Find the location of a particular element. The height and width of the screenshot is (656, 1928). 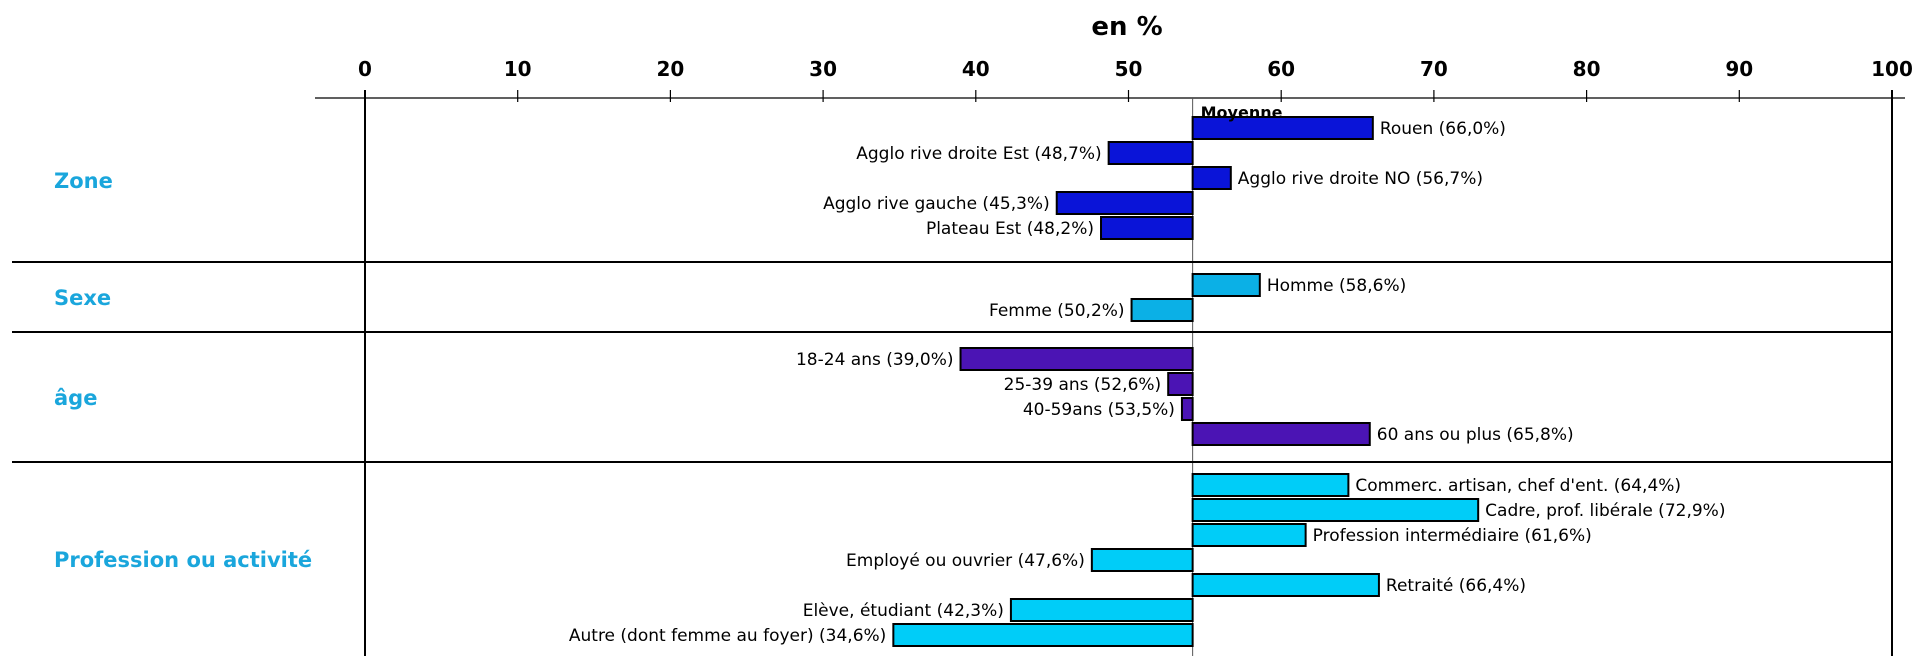

x-tick-label: 90 is located at coordinates (1739, 69).